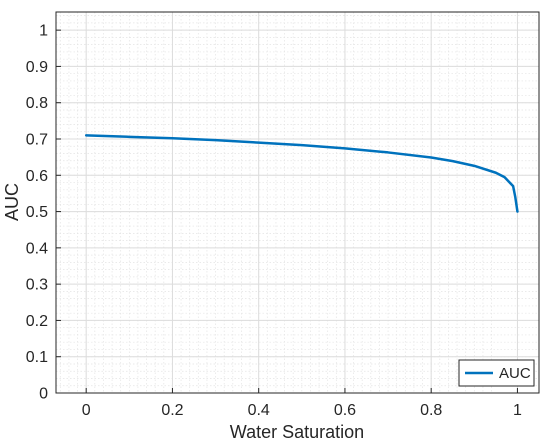 Image resolution: width=550 pixels, height=444 pixels. What do you see at coordinates (43, 394) in the screenshot?
I see `y-tick-label: 0` at bounding box center [43, 394].